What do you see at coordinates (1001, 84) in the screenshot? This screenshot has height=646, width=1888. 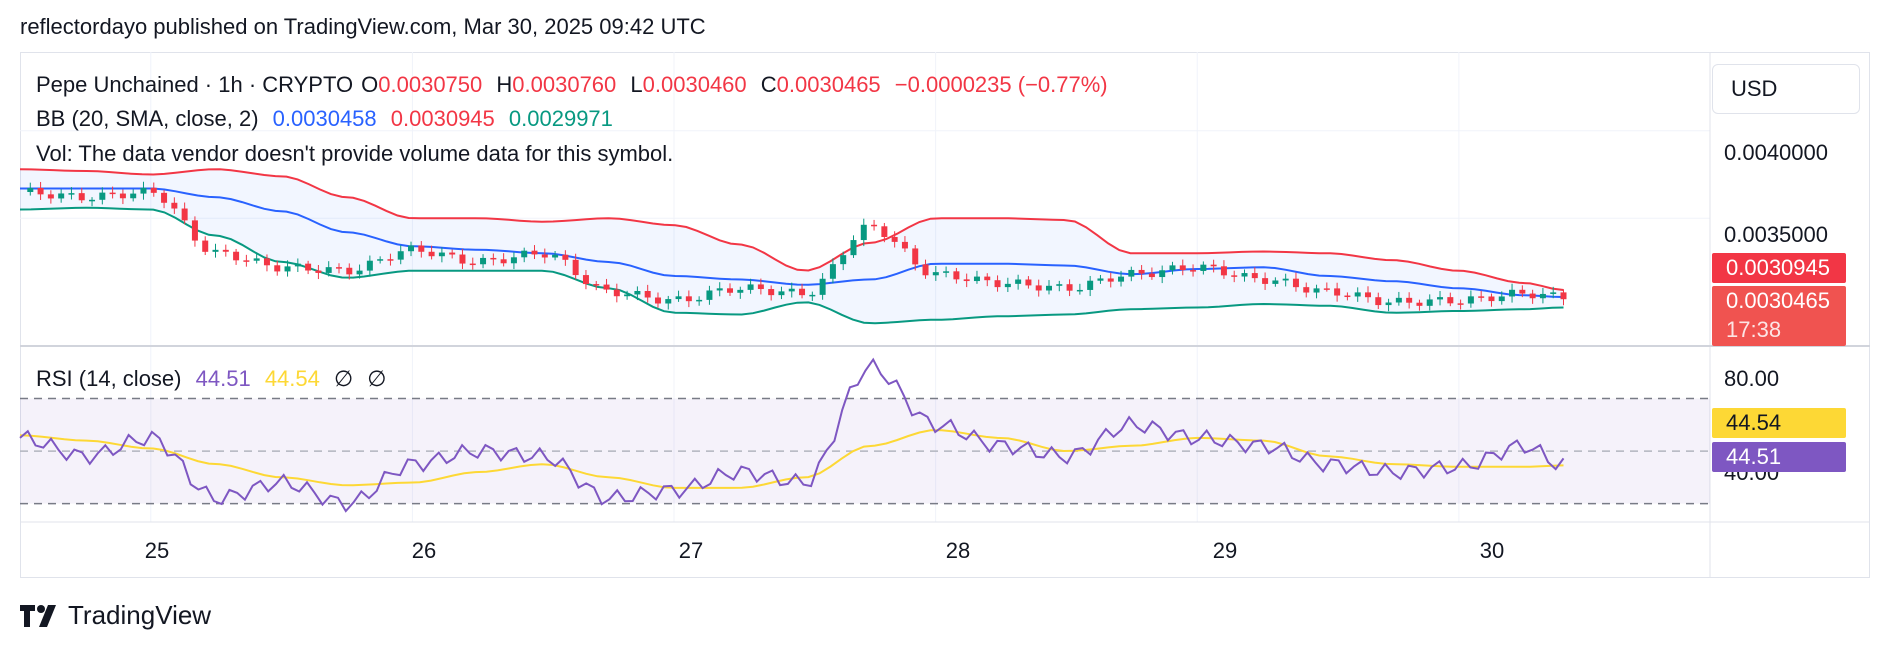 I see `change-value: −0.0000235 (−0.77%)` at bounding box center [1001, 84].